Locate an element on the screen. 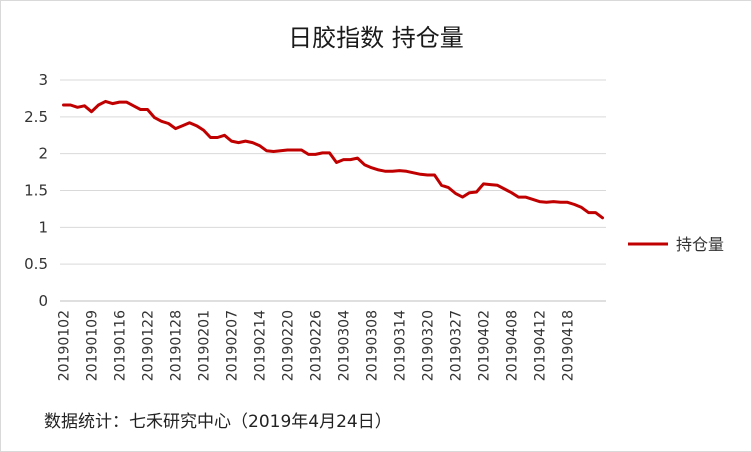 The height and width of the screenshot is (452, 752). y-tick-label: 1 is located at coordinates (43, 227).